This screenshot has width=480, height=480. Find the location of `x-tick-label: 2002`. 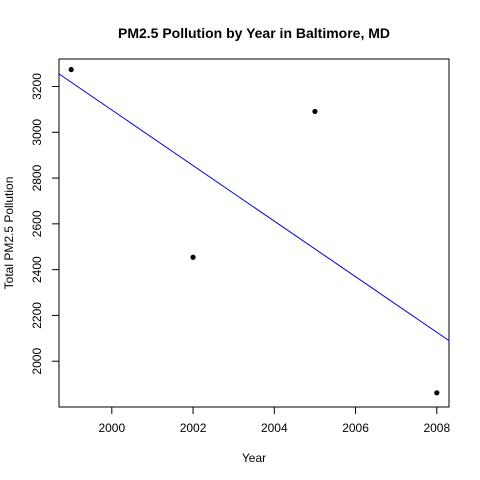

x-tick-label: 2002 is located at coordinates (193, 428).